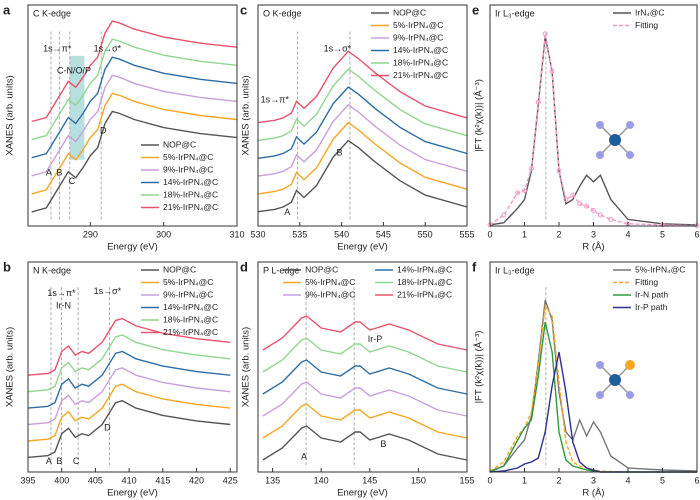 The image size is (700, 500). Describe the element at coordinates (282, 13) in the screenshot. I see `panel-title: O K-edge` at that location.